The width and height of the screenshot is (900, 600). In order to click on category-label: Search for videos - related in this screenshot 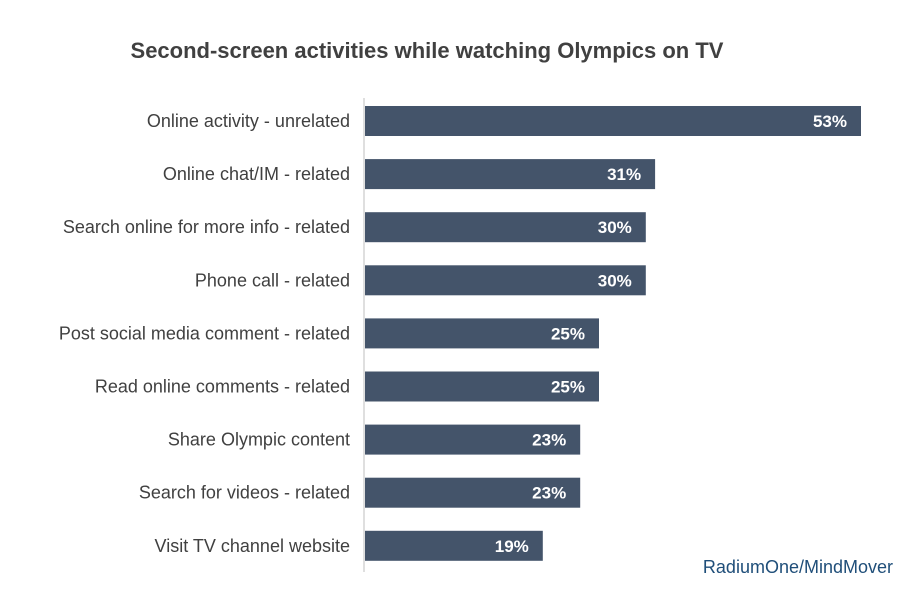, I will do `click(244, 493)`.